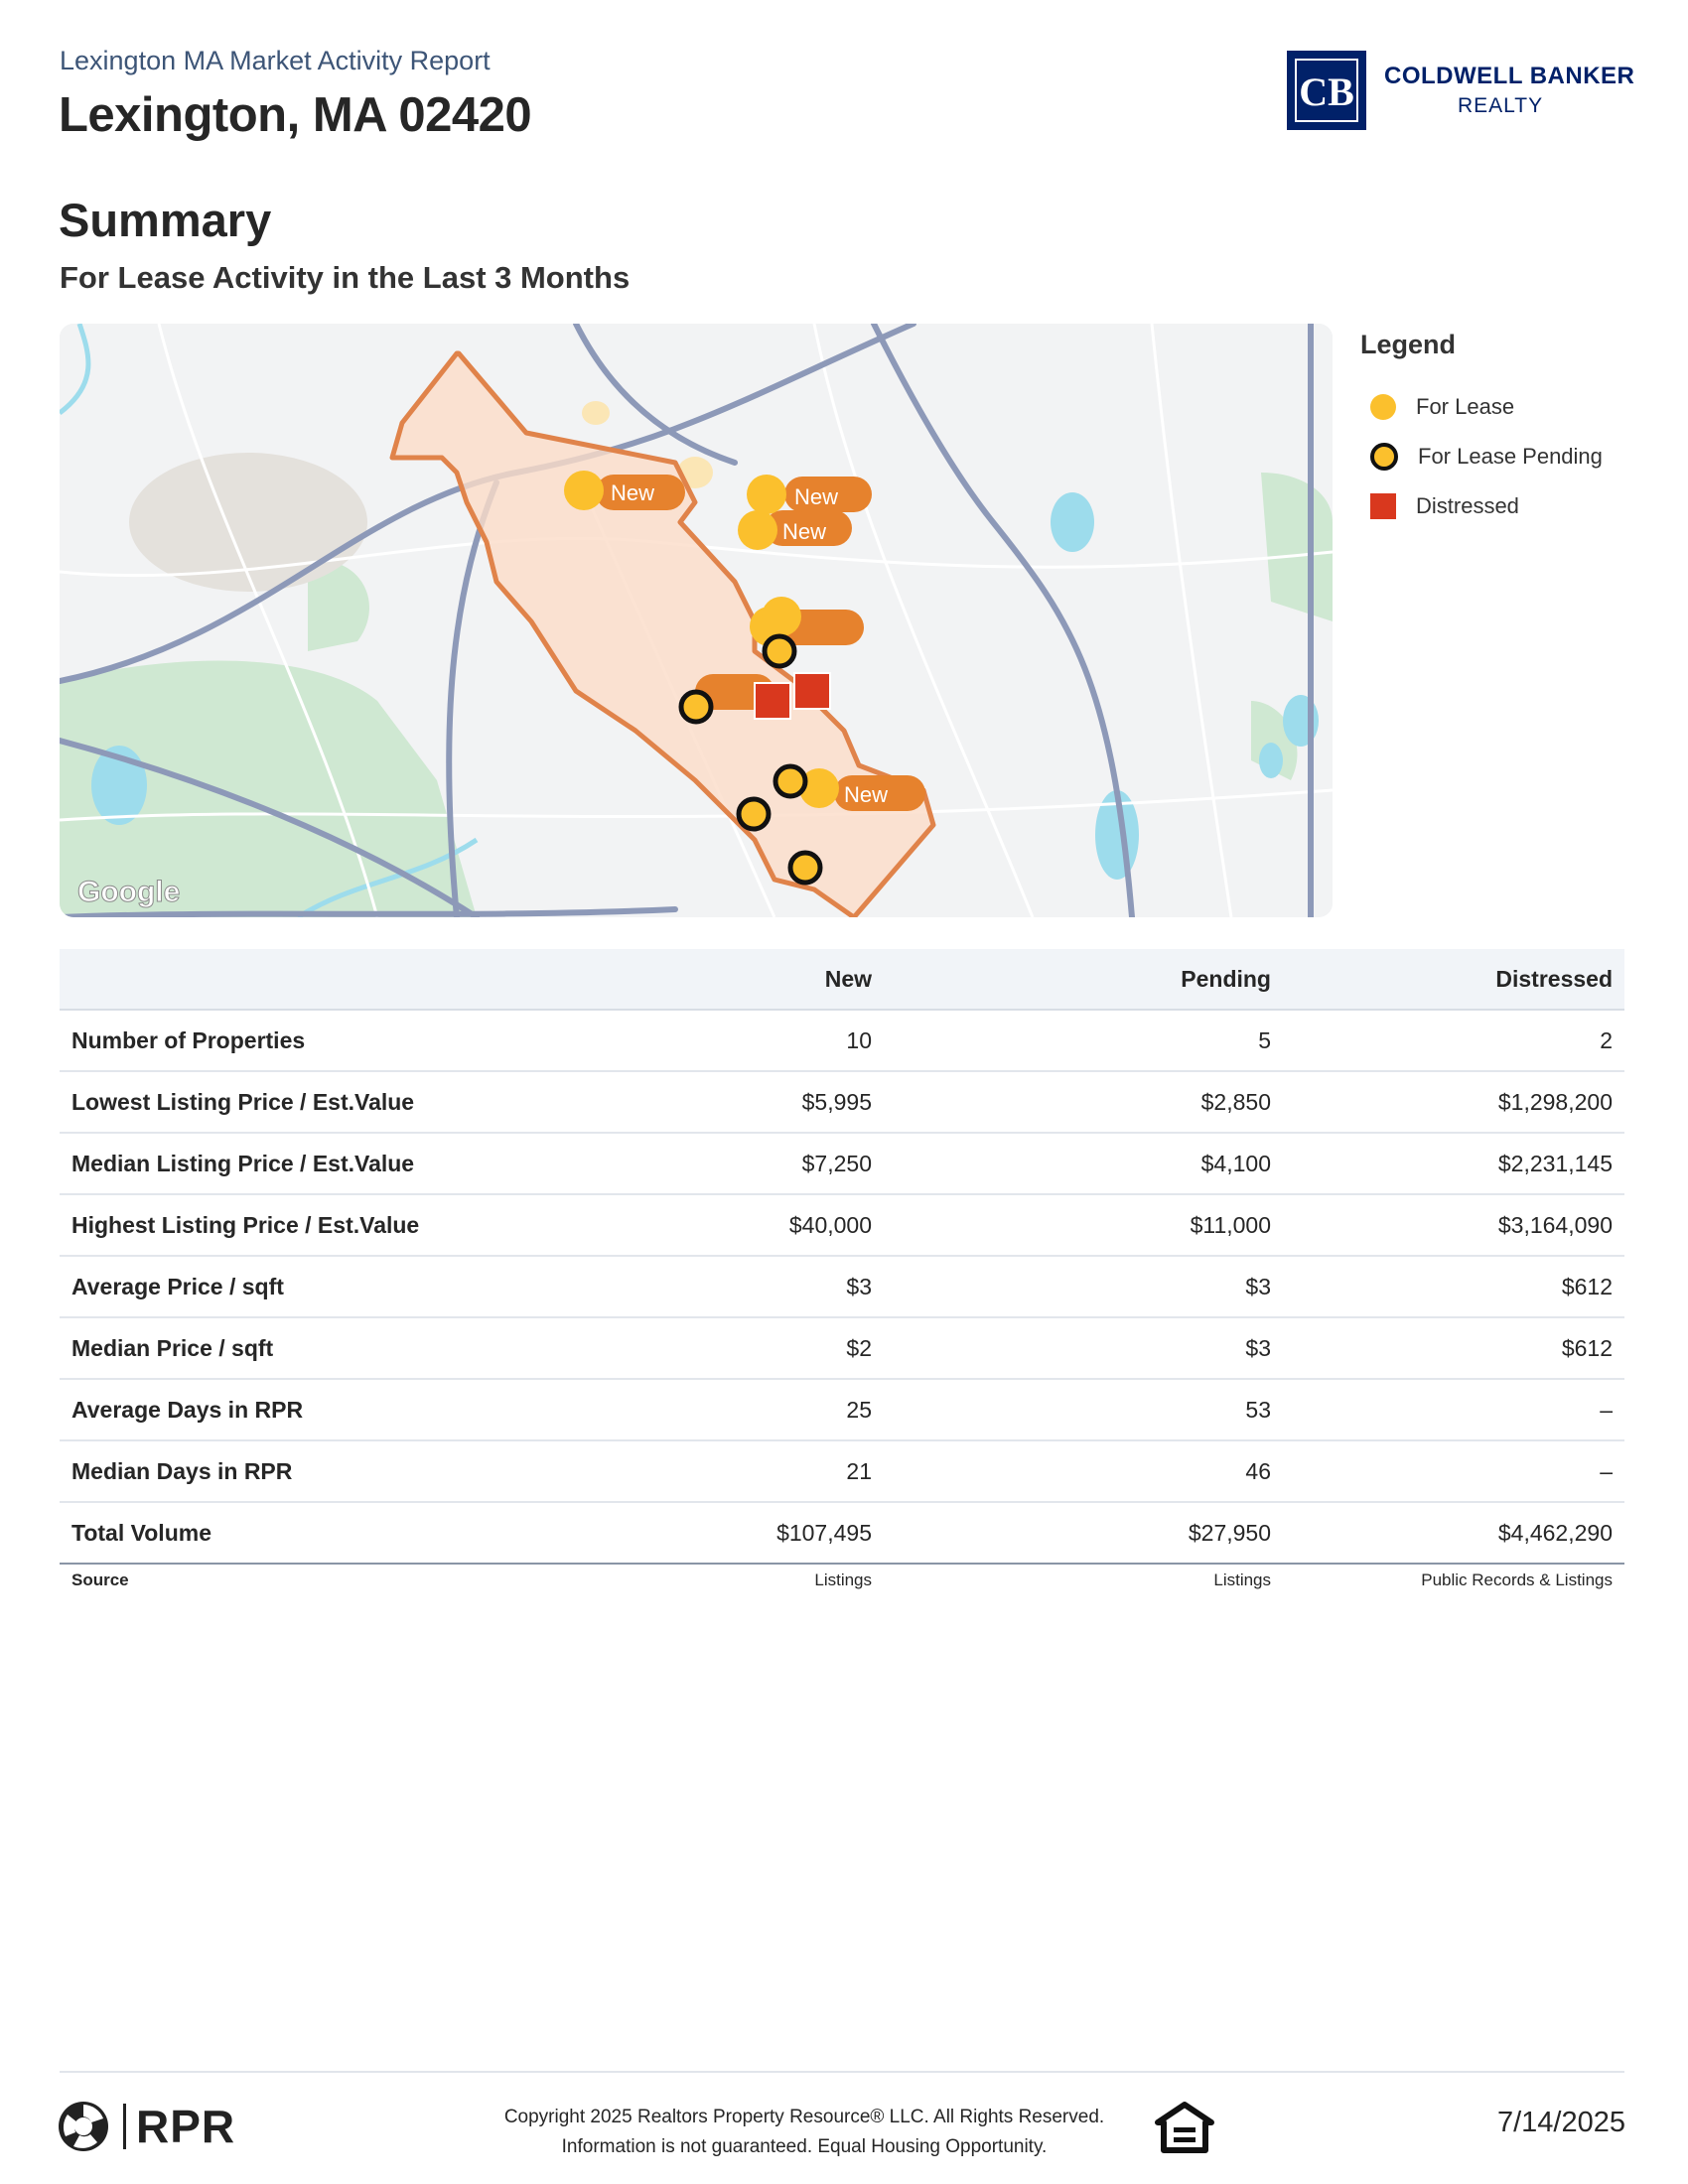 This screenshot has width=1688, height=2184. What do you see at coordinates (285, 1471) in the screenshot?
I see `row-label: Median Days in RPR` at bounding box center [285, 1471].